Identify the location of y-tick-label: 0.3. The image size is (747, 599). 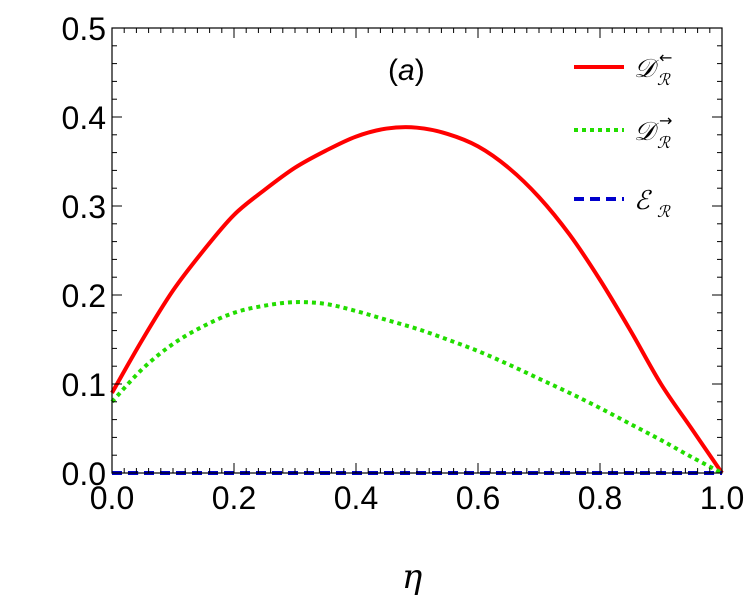
(84, 207).